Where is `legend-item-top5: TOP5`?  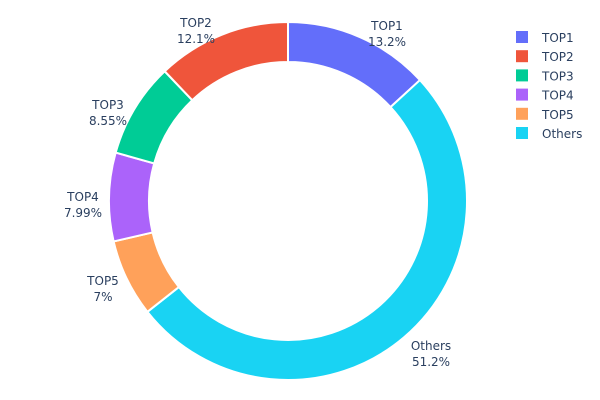
legend-item-top5: TOP5 is located at coordinates (545, 114).